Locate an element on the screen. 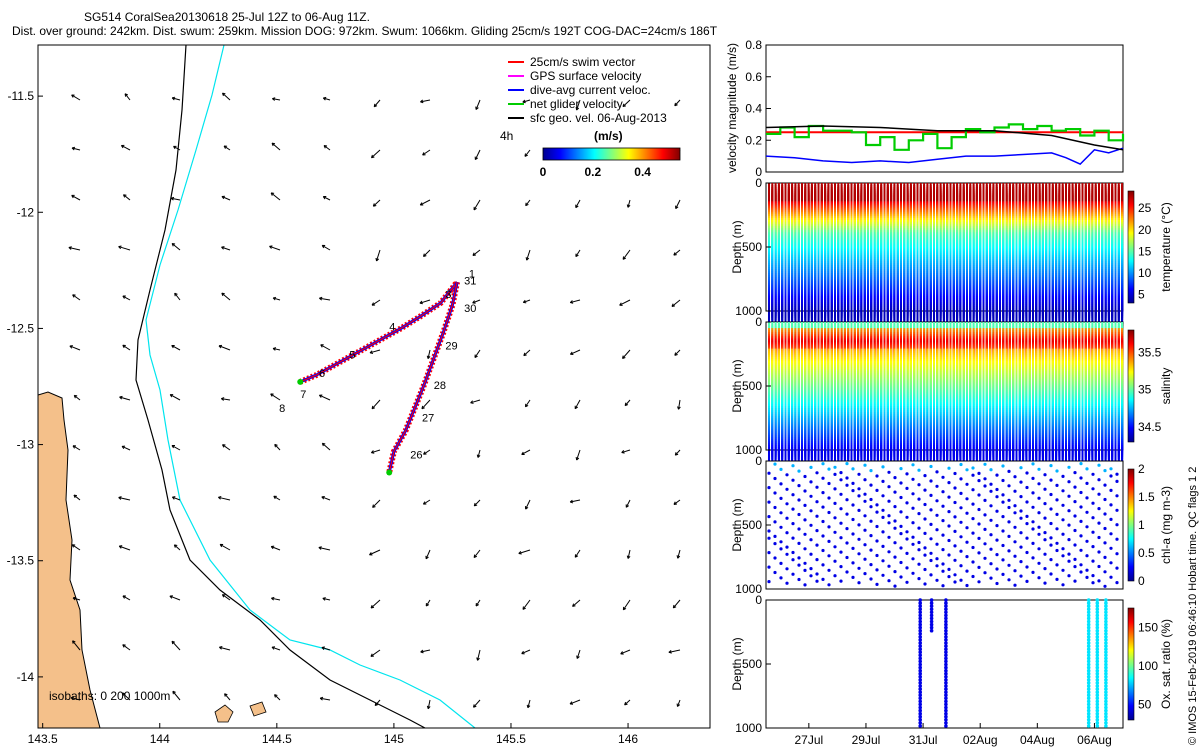 This screenshot has width=1200, height=750. colorbar-tick-label: 0 is located at coordinates (543, 172).